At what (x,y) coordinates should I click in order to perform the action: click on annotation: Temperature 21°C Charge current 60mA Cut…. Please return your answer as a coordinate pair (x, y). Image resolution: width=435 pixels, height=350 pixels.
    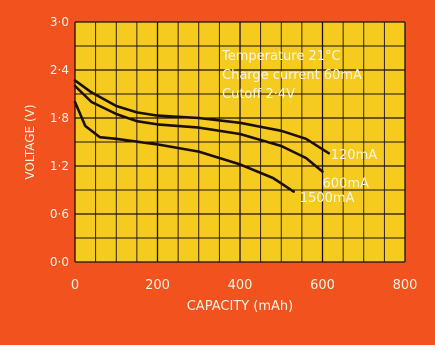
    Looking at the image, I should click on (291, 75).